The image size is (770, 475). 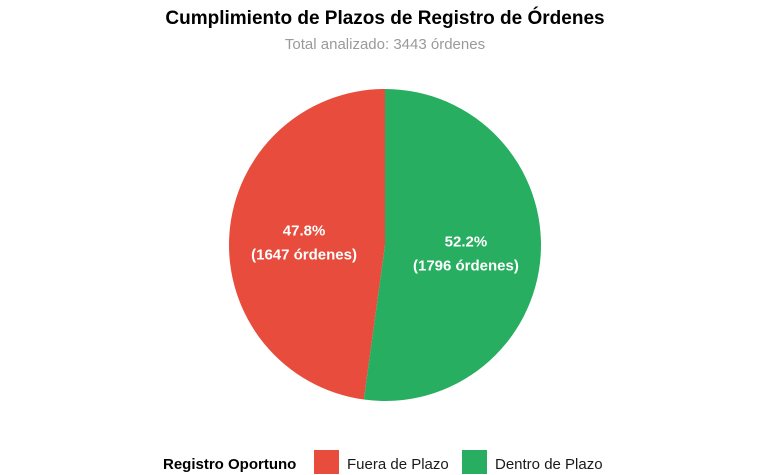 What do you see at coordinates (304, 254) in the screenshot?
I see `slice-count-label: (1647 órdenes)` at bounding box center [304, 254].